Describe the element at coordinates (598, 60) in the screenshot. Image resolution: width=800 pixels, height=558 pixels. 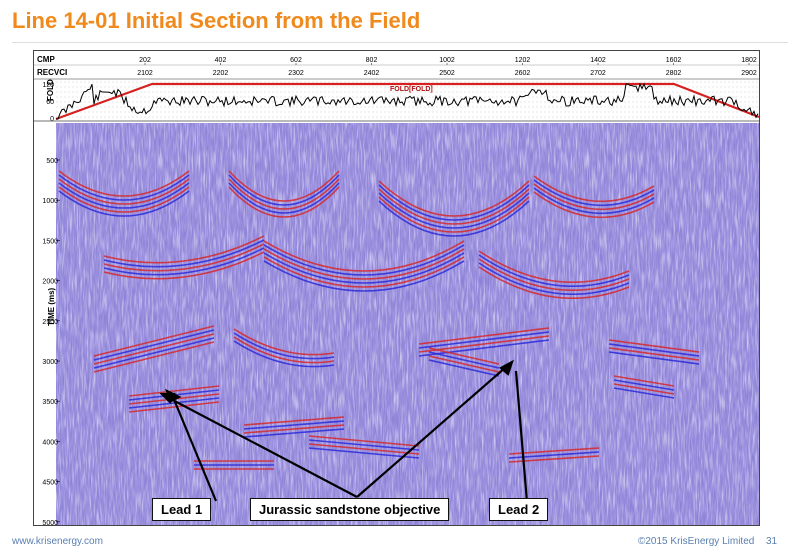
I see `cmp-tick: 1402` at that location.